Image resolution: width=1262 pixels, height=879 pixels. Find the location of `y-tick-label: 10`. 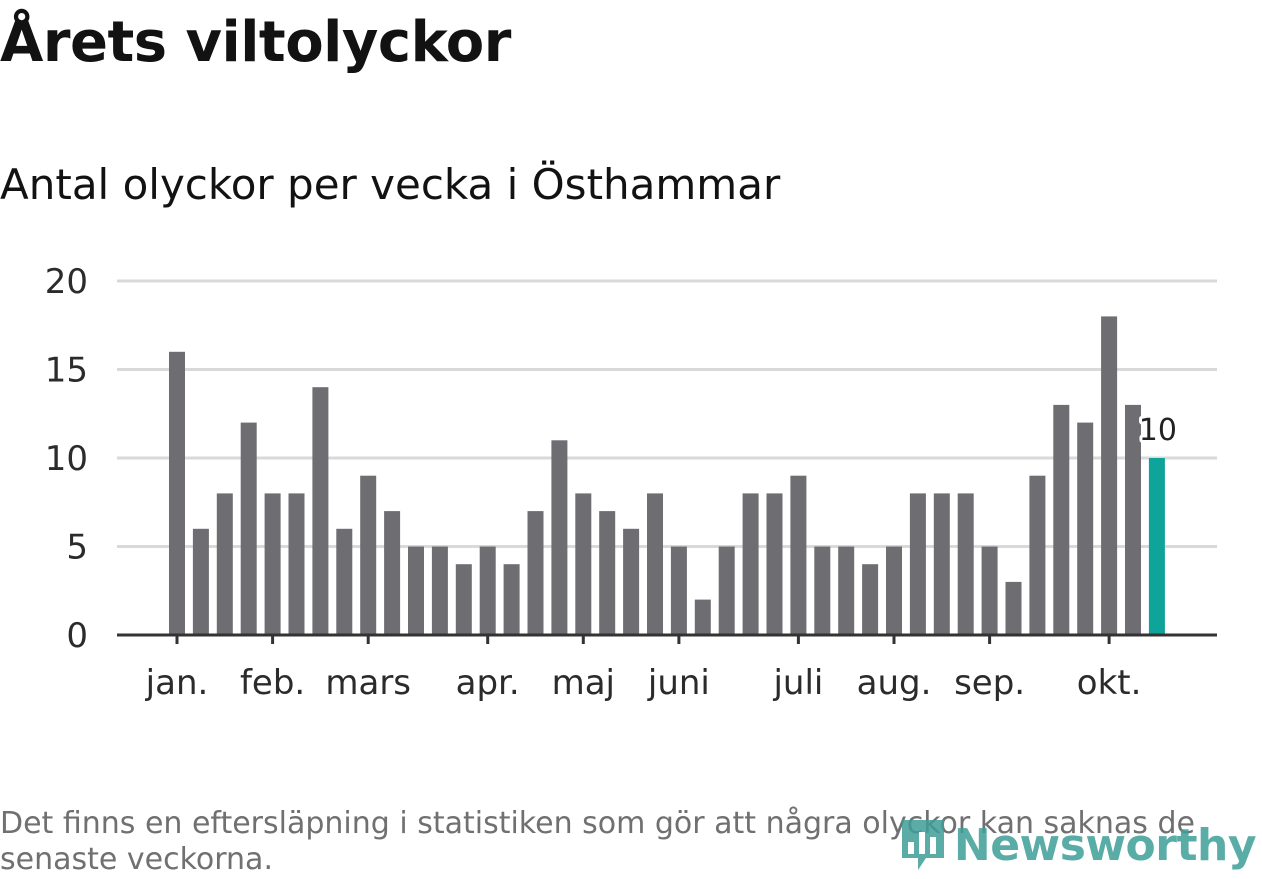

y-tick-label: 10 is located at coordinates (66, 459).